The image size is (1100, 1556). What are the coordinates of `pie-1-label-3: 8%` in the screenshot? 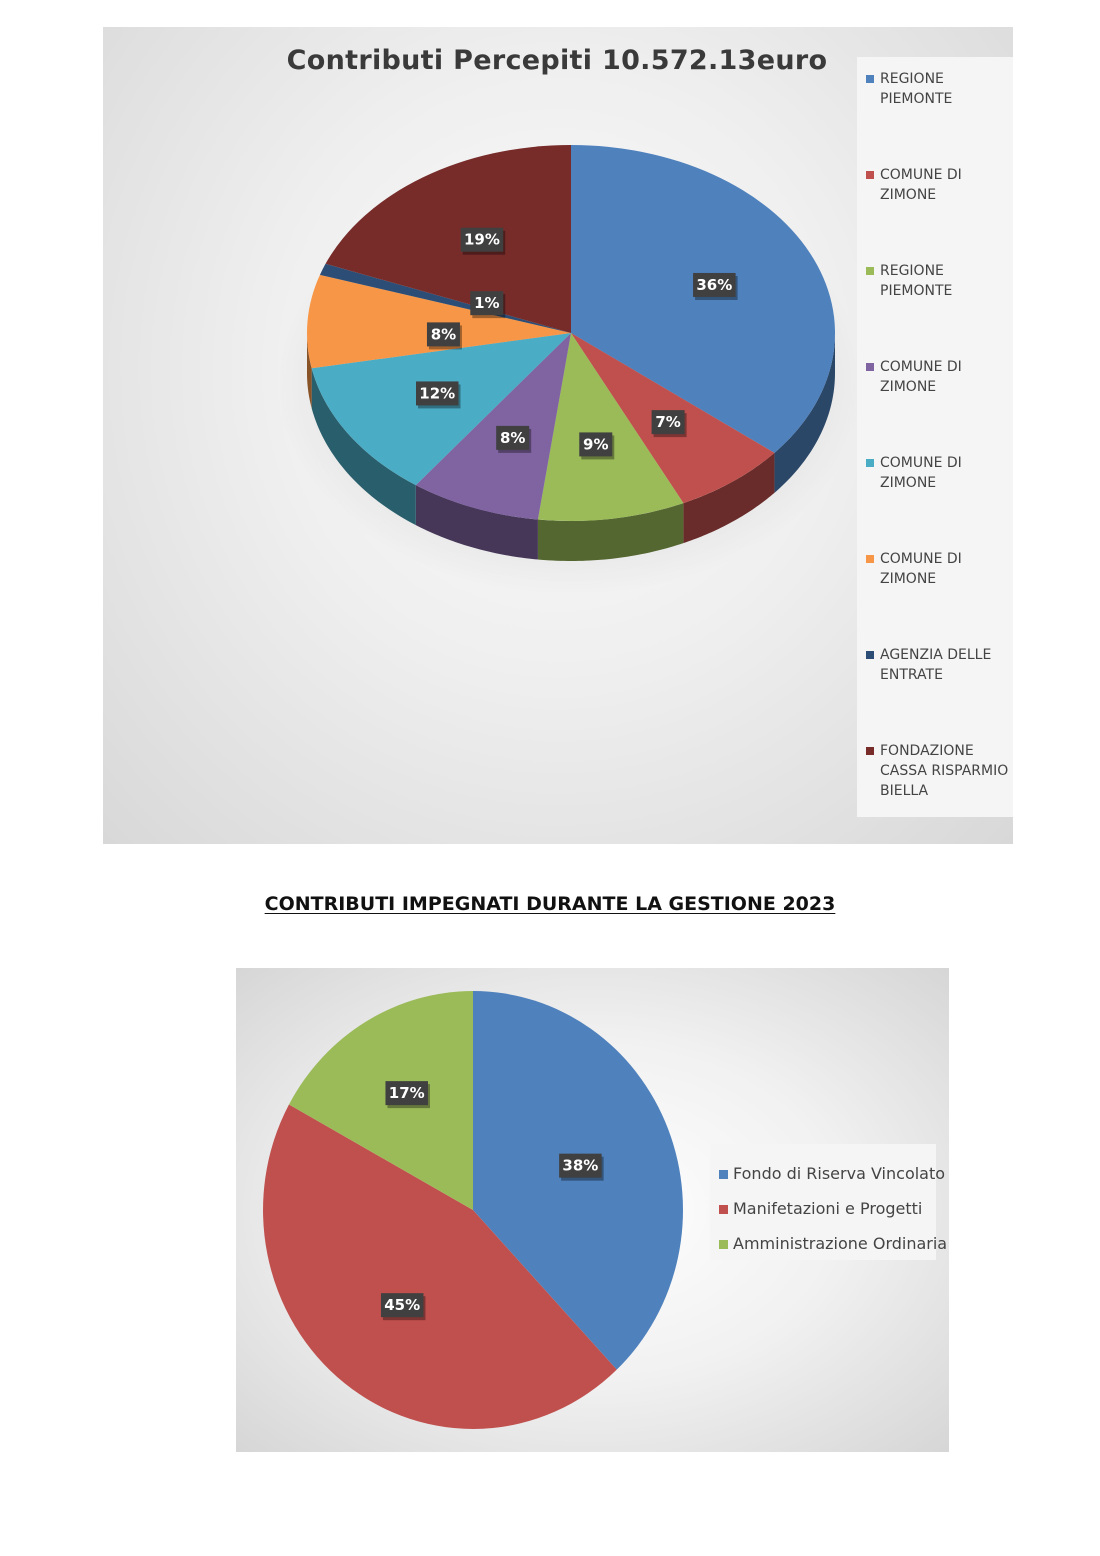 It's located at (514, 439).